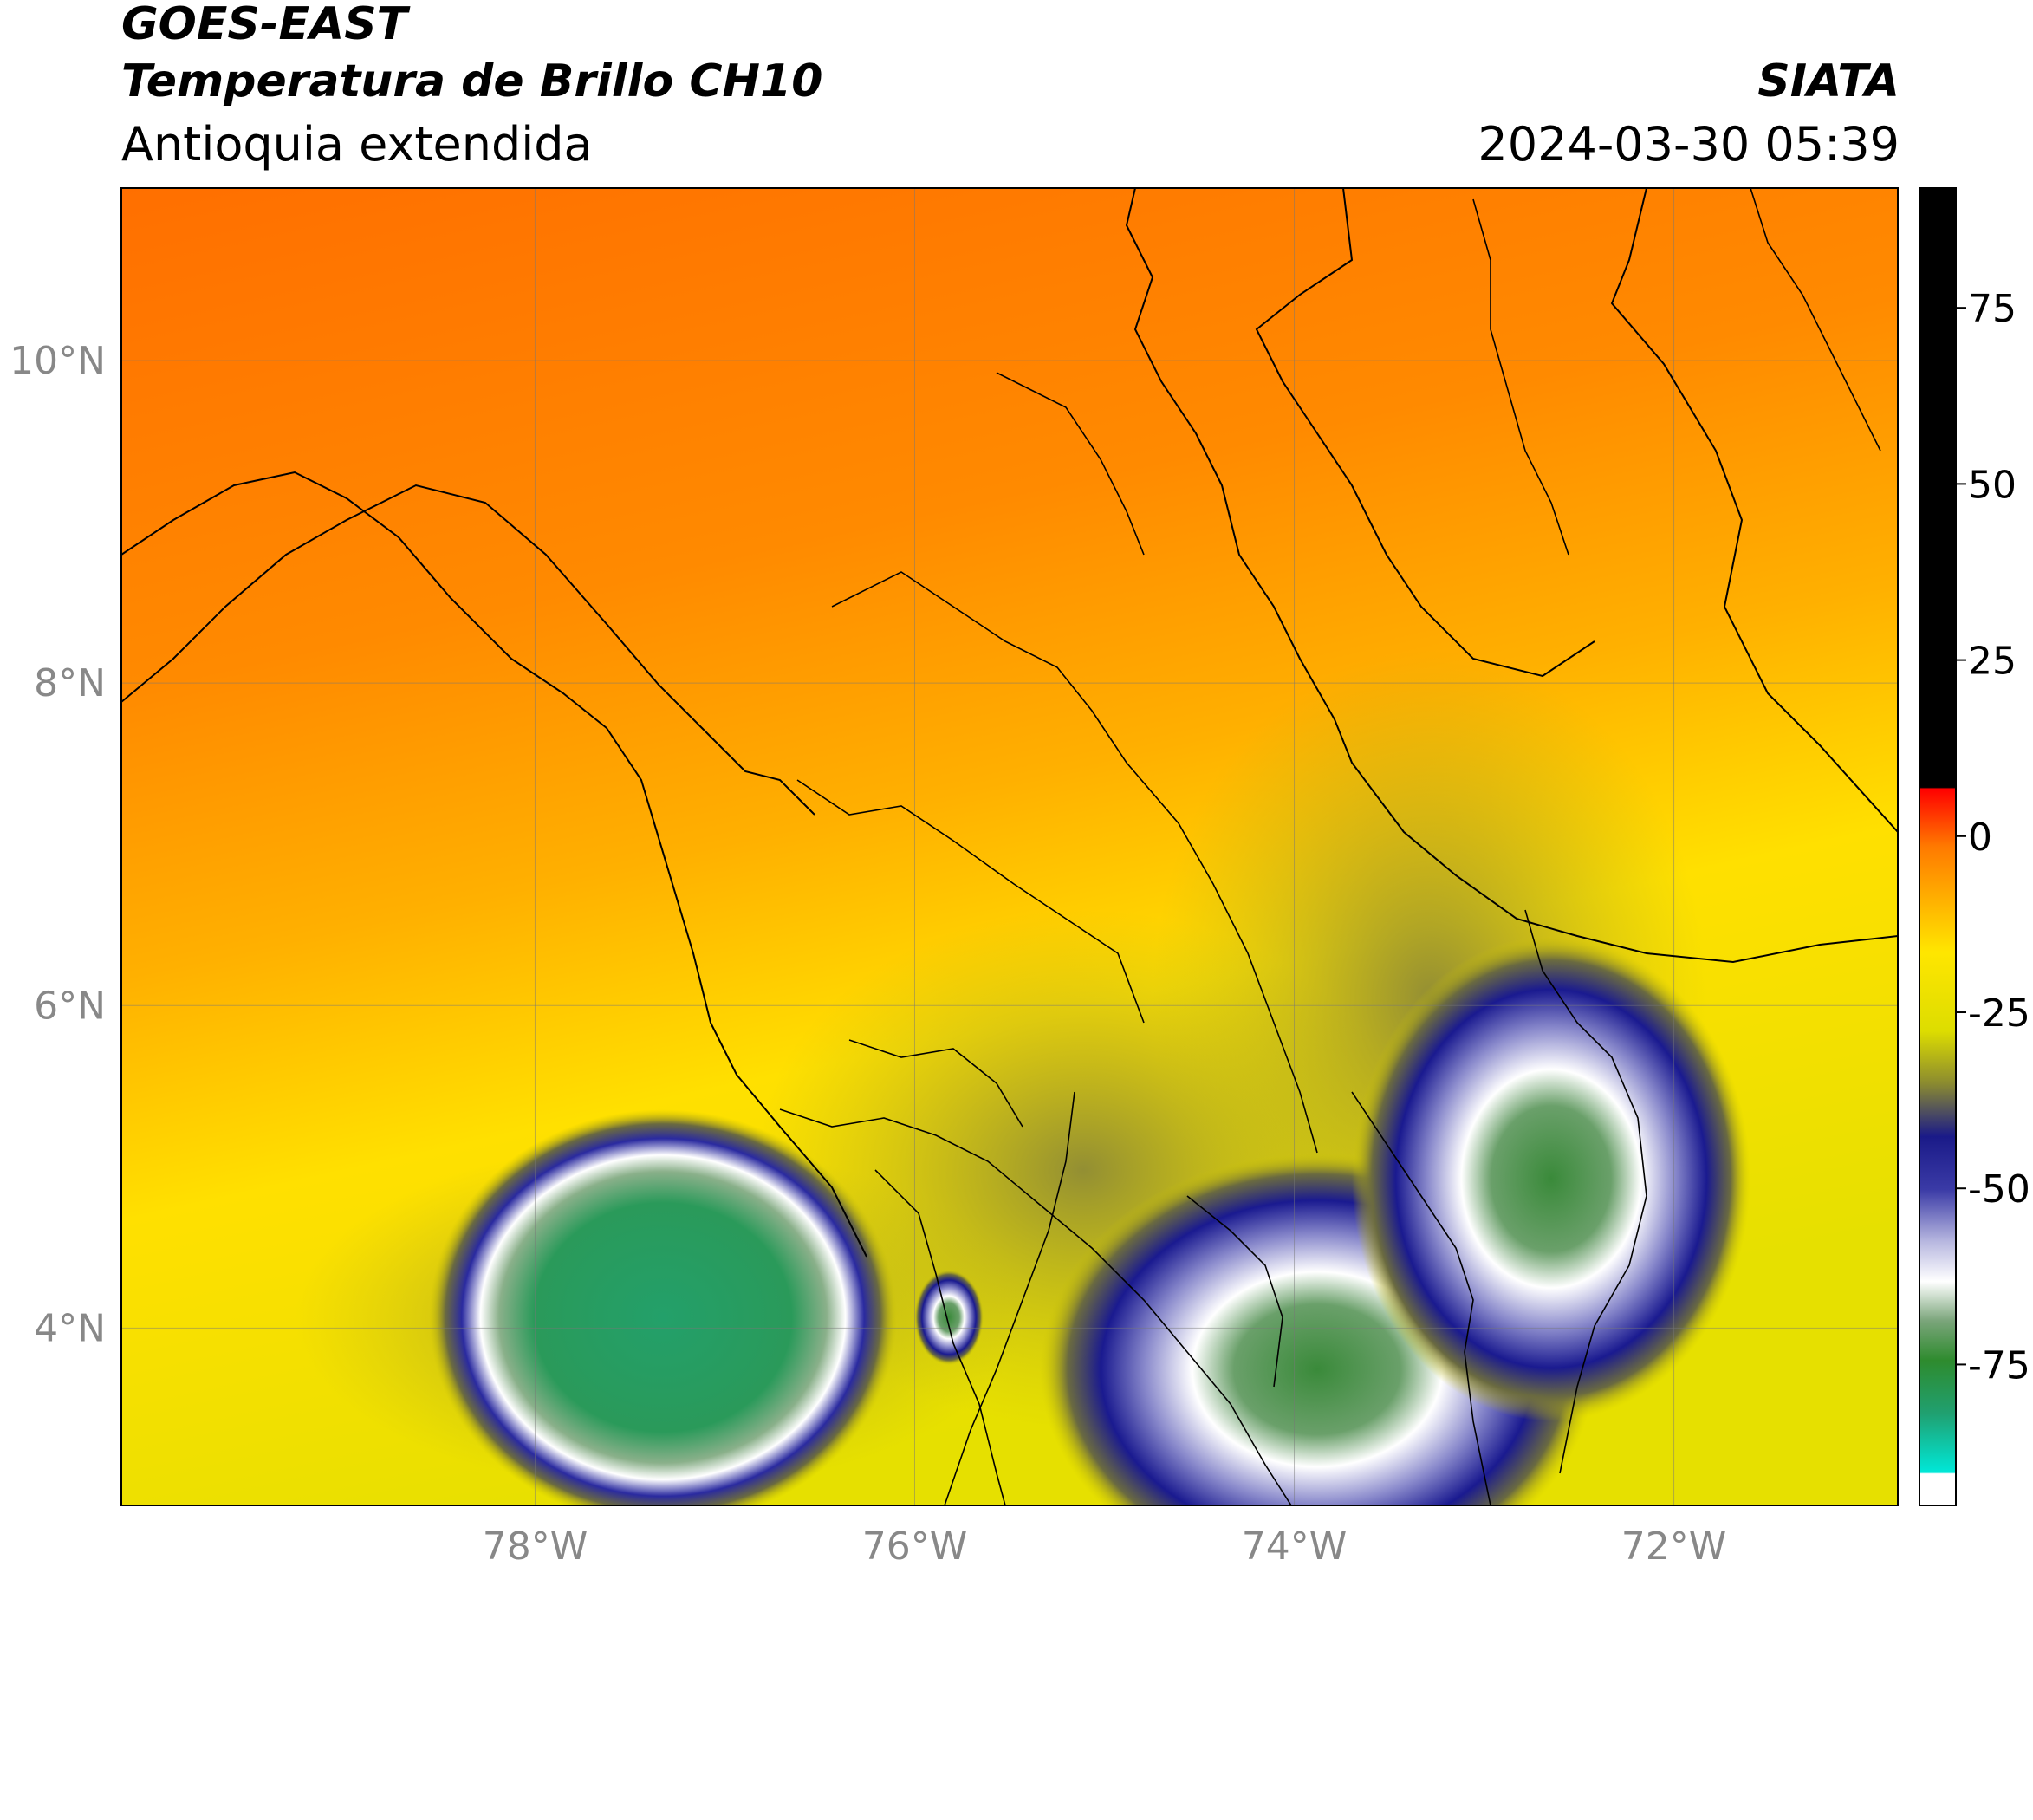 The width and height of the screenshot is (2033, 1820). Describe the element at coordinates (264, 25) in the screenshot. I see `satellite-title: GOES-EAST` at that location.